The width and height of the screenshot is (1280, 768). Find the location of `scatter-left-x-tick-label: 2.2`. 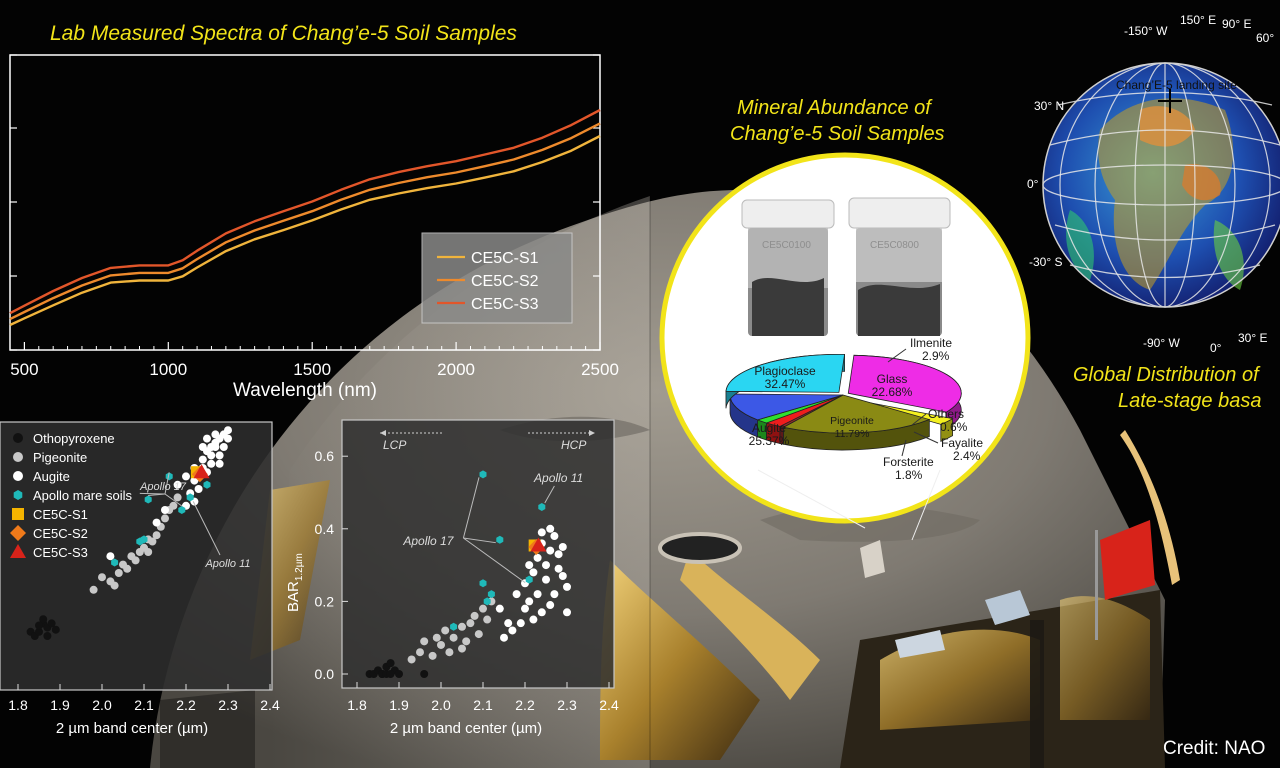

scatter-left-x-tick-label: 2.2 is located at coordinates (186, 705).